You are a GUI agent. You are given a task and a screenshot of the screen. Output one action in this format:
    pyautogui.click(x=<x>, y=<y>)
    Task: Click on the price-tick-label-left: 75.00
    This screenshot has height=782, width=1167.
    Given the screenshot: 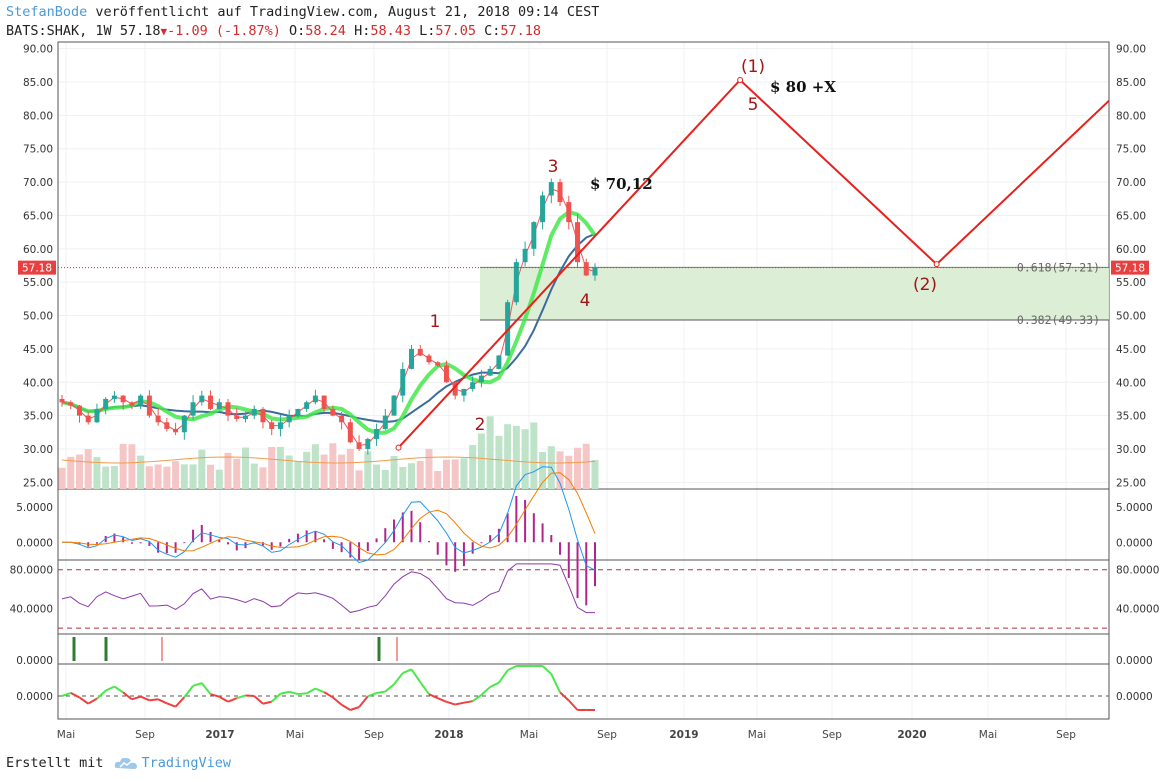 What is the action you would take?
    pyautogui.click(x=38, y=150)
    